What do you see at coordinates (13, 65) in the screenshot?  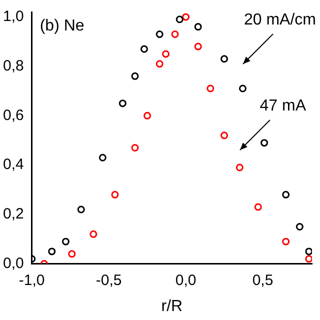 I see `y-tick-label: 0,8` at bounding box center [13, 65].